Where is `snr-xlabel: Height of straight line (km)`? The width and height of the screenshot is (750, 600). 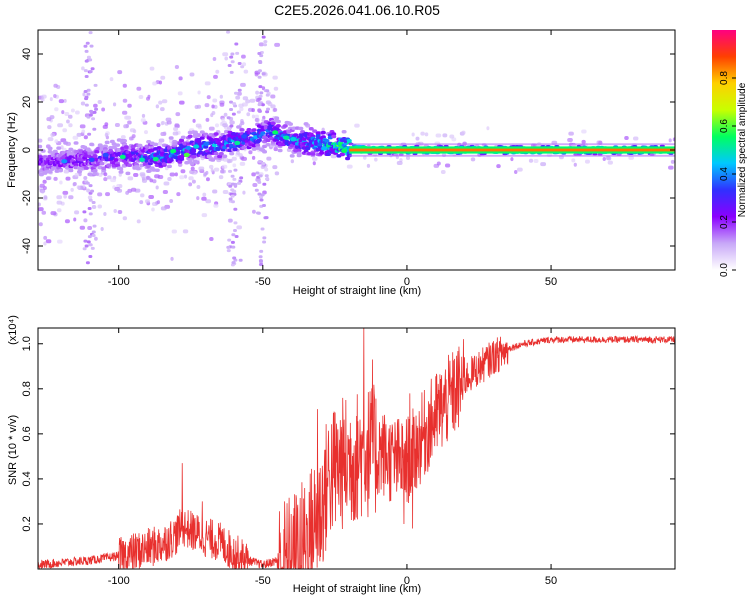
snr-xlabel: Height of straight line (km) is located at coordinates (357, 589).